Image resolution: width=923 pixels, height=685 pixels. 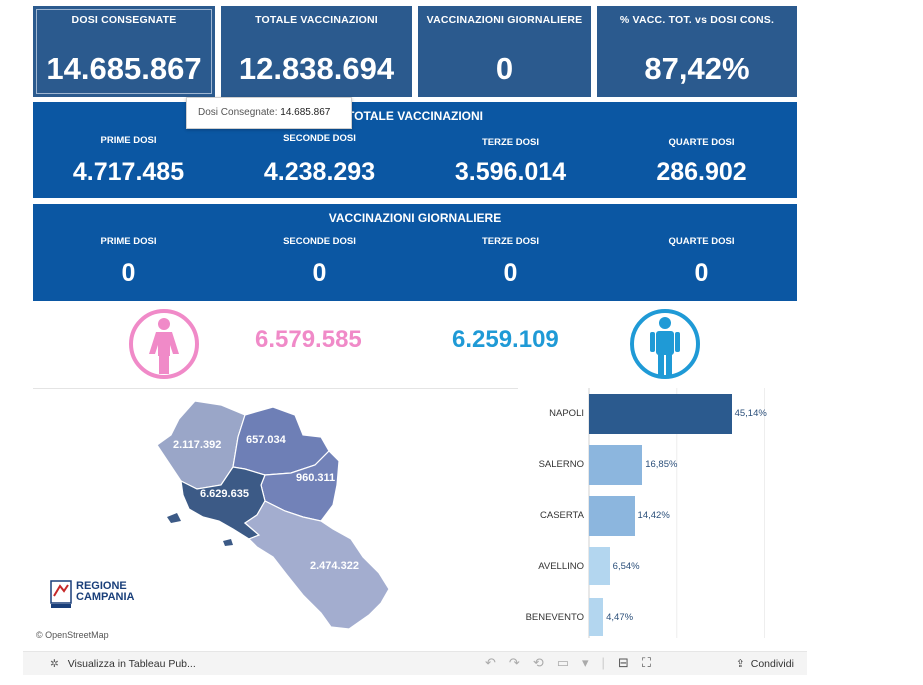 I want to click on kpi-value: 87,42%, so click(x=697, y=68).